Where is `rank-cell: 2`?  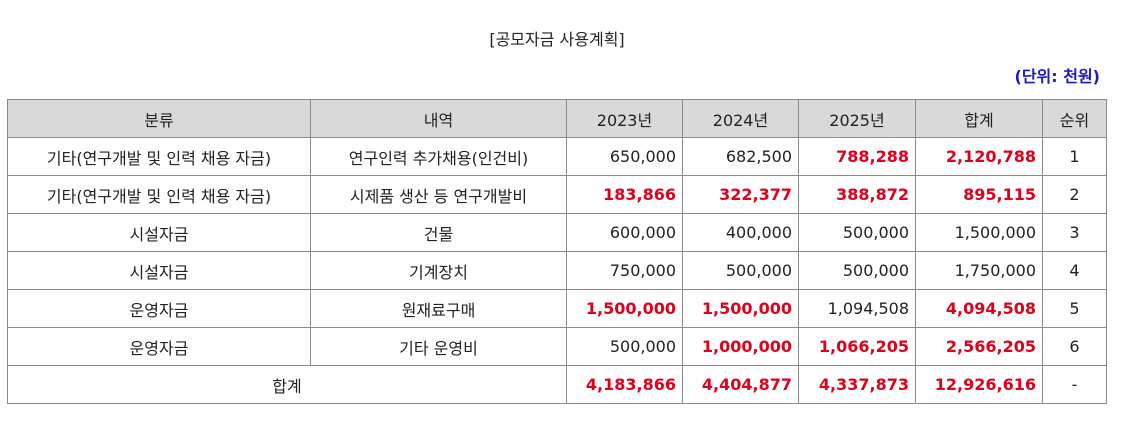 rank-cell: 2 is located at coordinates (1074, 194).